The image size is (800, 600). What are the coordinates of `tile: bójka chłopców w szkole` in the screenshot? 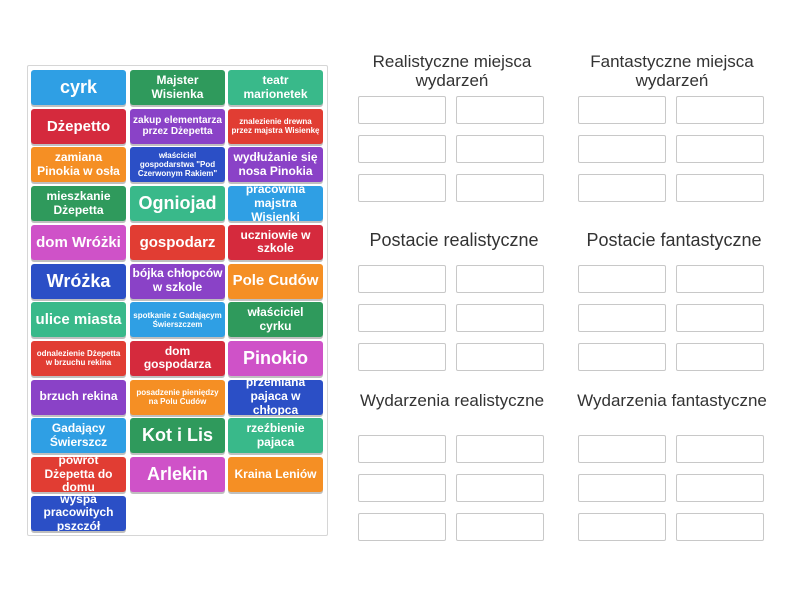 It's located at (177, 281).